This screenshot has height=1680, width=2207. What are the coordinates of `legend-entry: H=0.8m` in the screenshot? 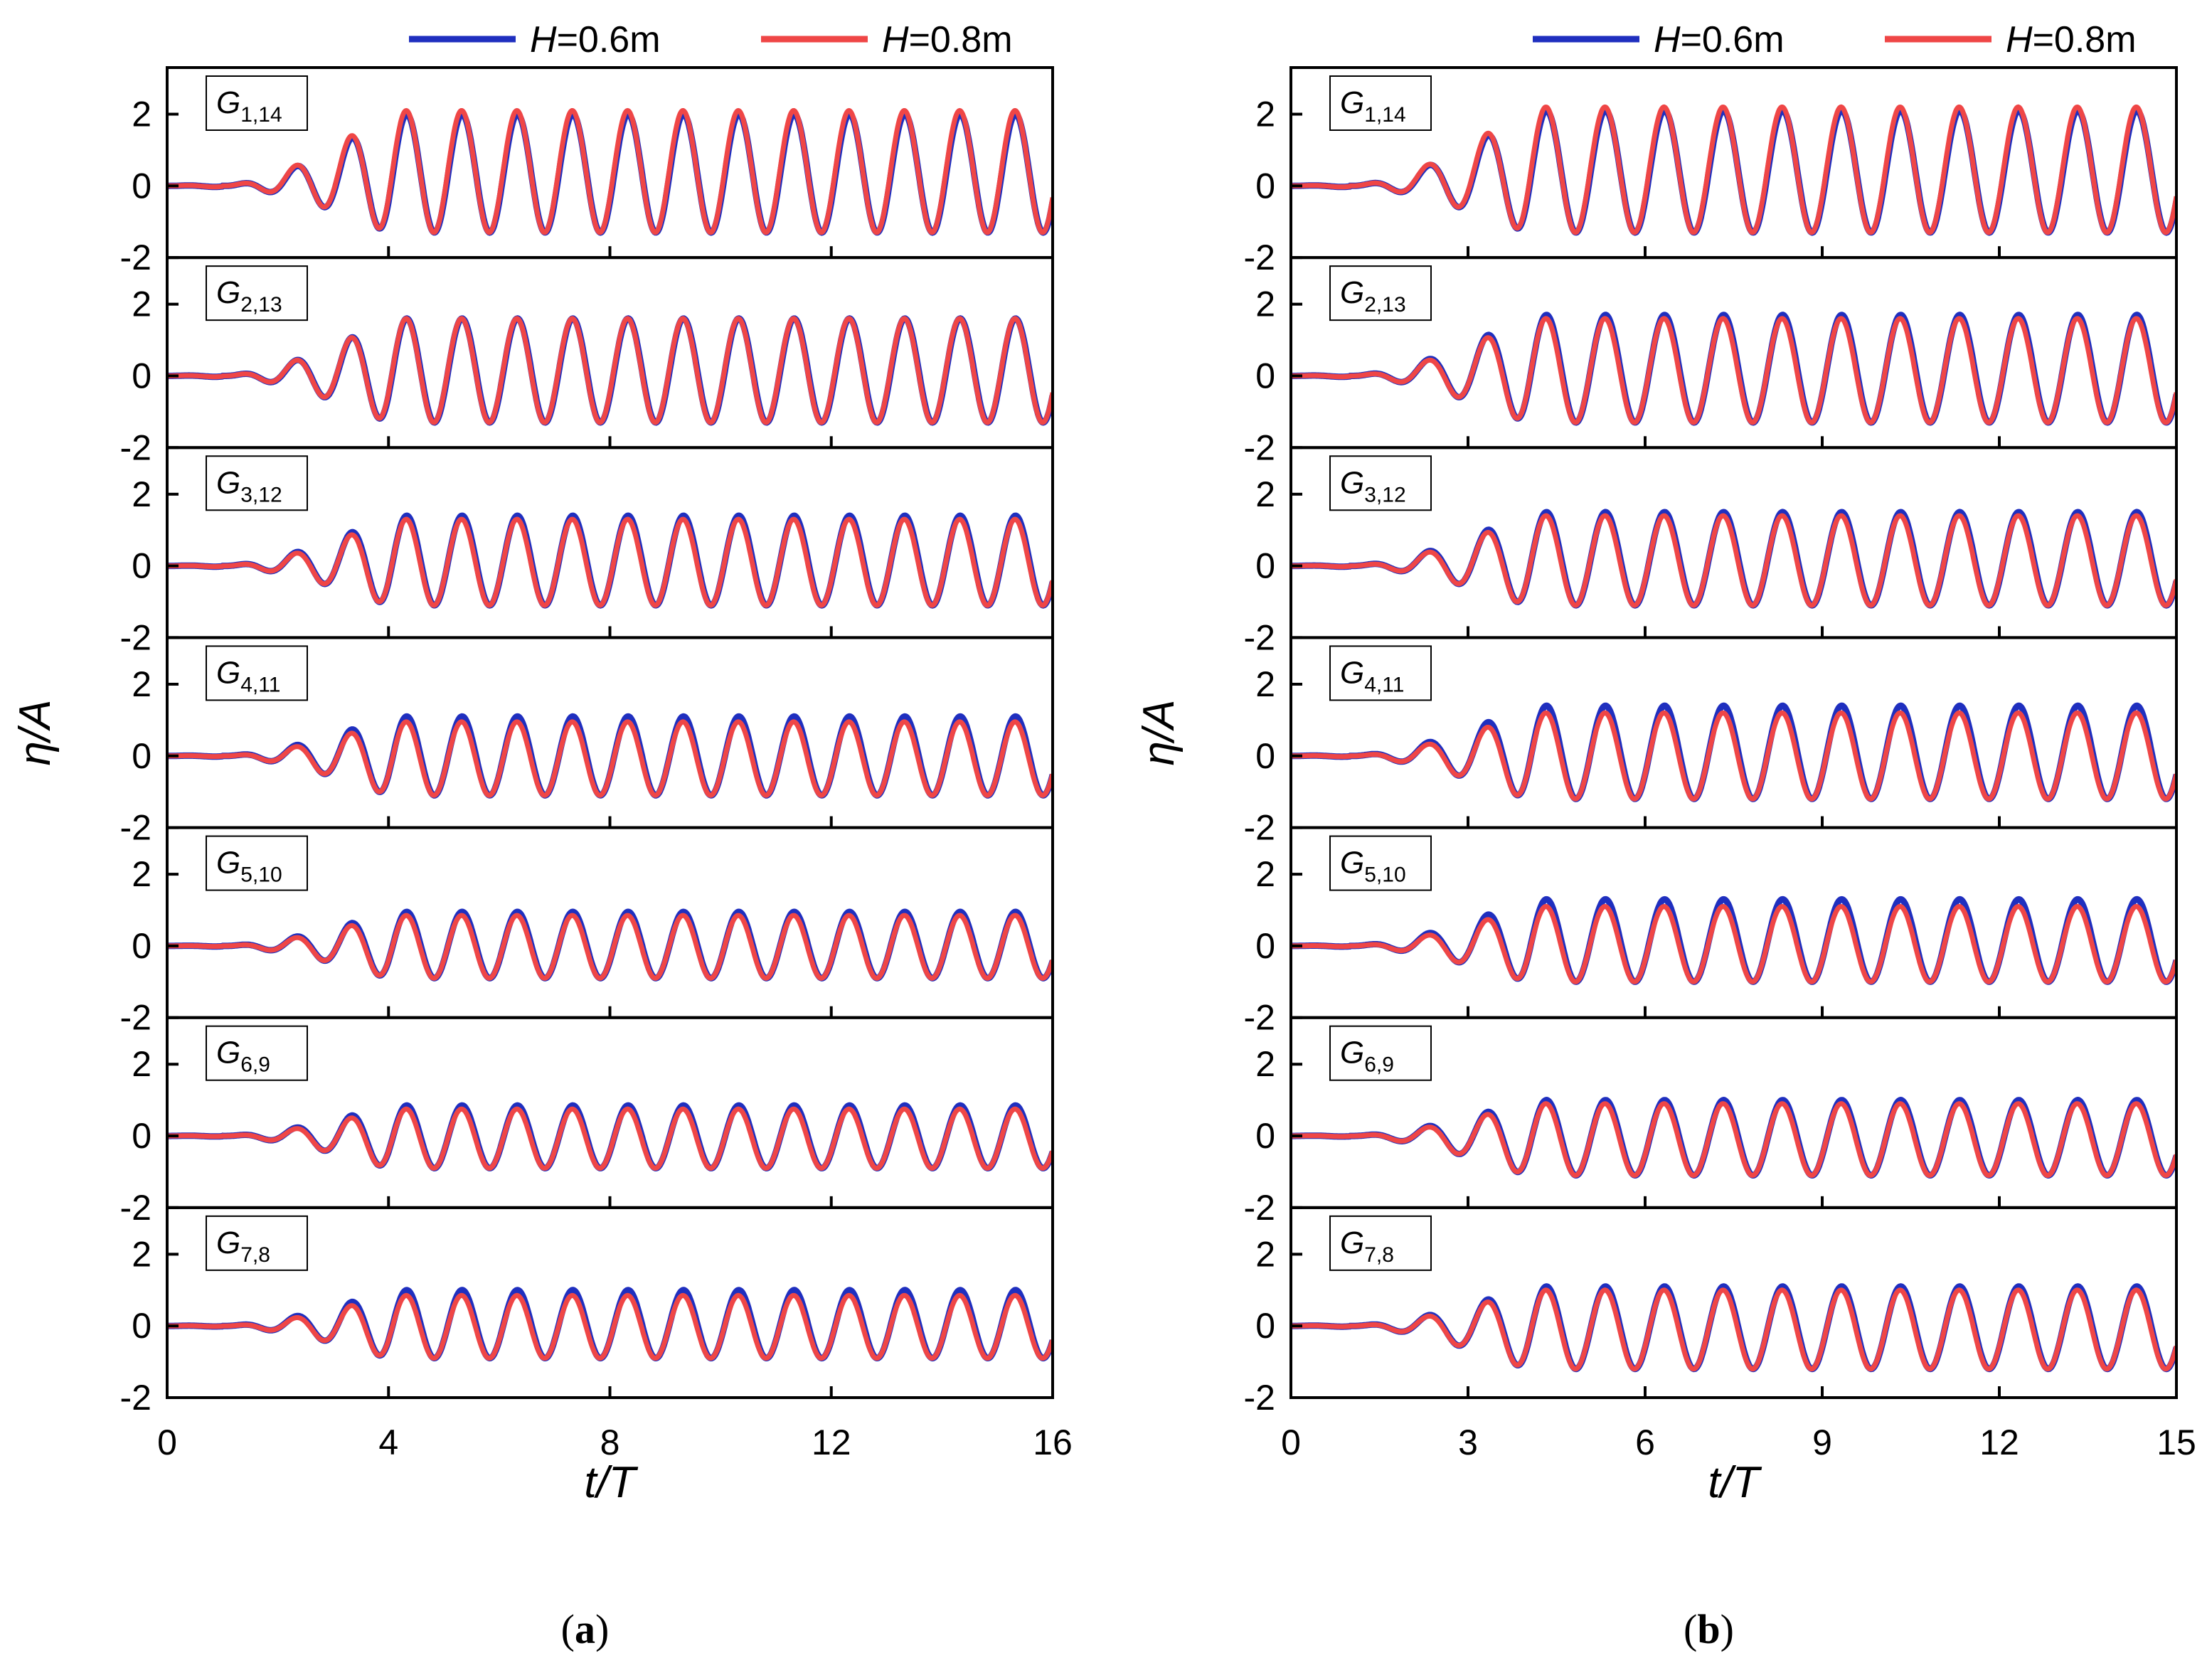 It's located at (2071, 39).